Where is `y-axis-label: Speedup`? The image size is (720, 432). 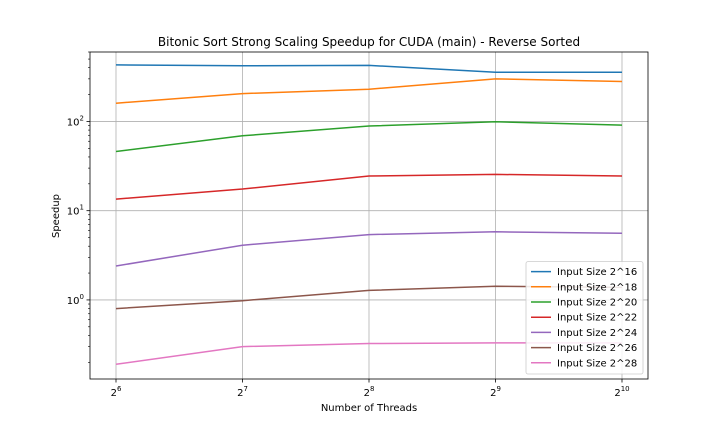 y-axis-label: Speedup is located at coordinates (56, 216).